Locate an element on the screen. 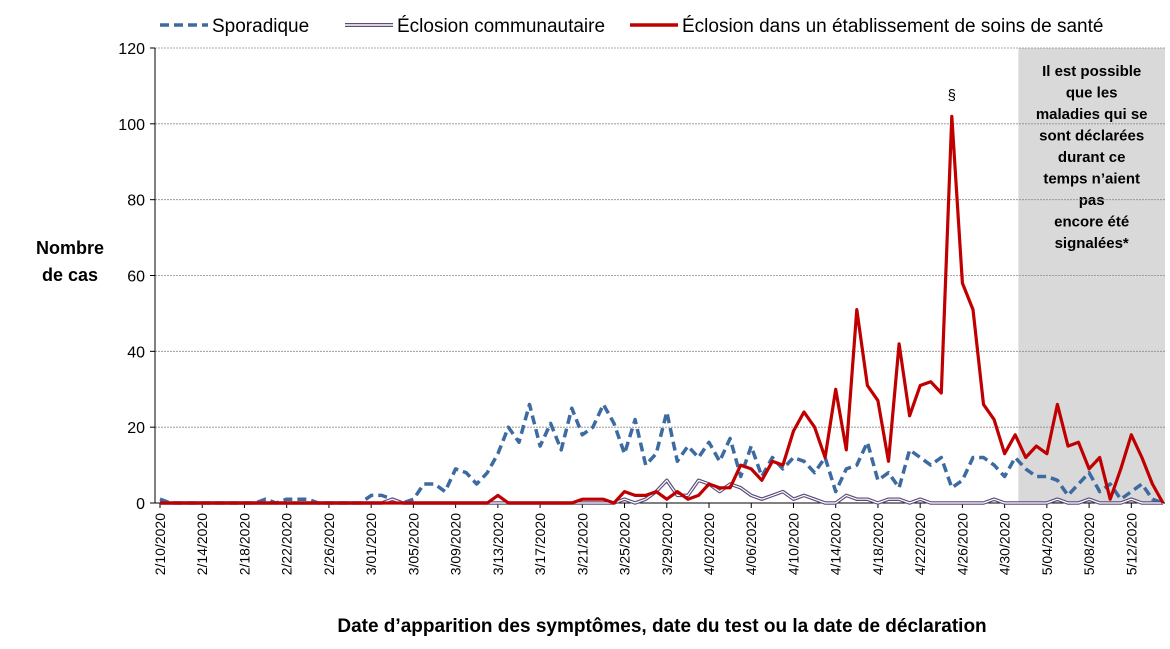 The width and height of the screenshot is (1170, 649). x-tick-label: 4/10/2020 is located at coordinates (793, 544).